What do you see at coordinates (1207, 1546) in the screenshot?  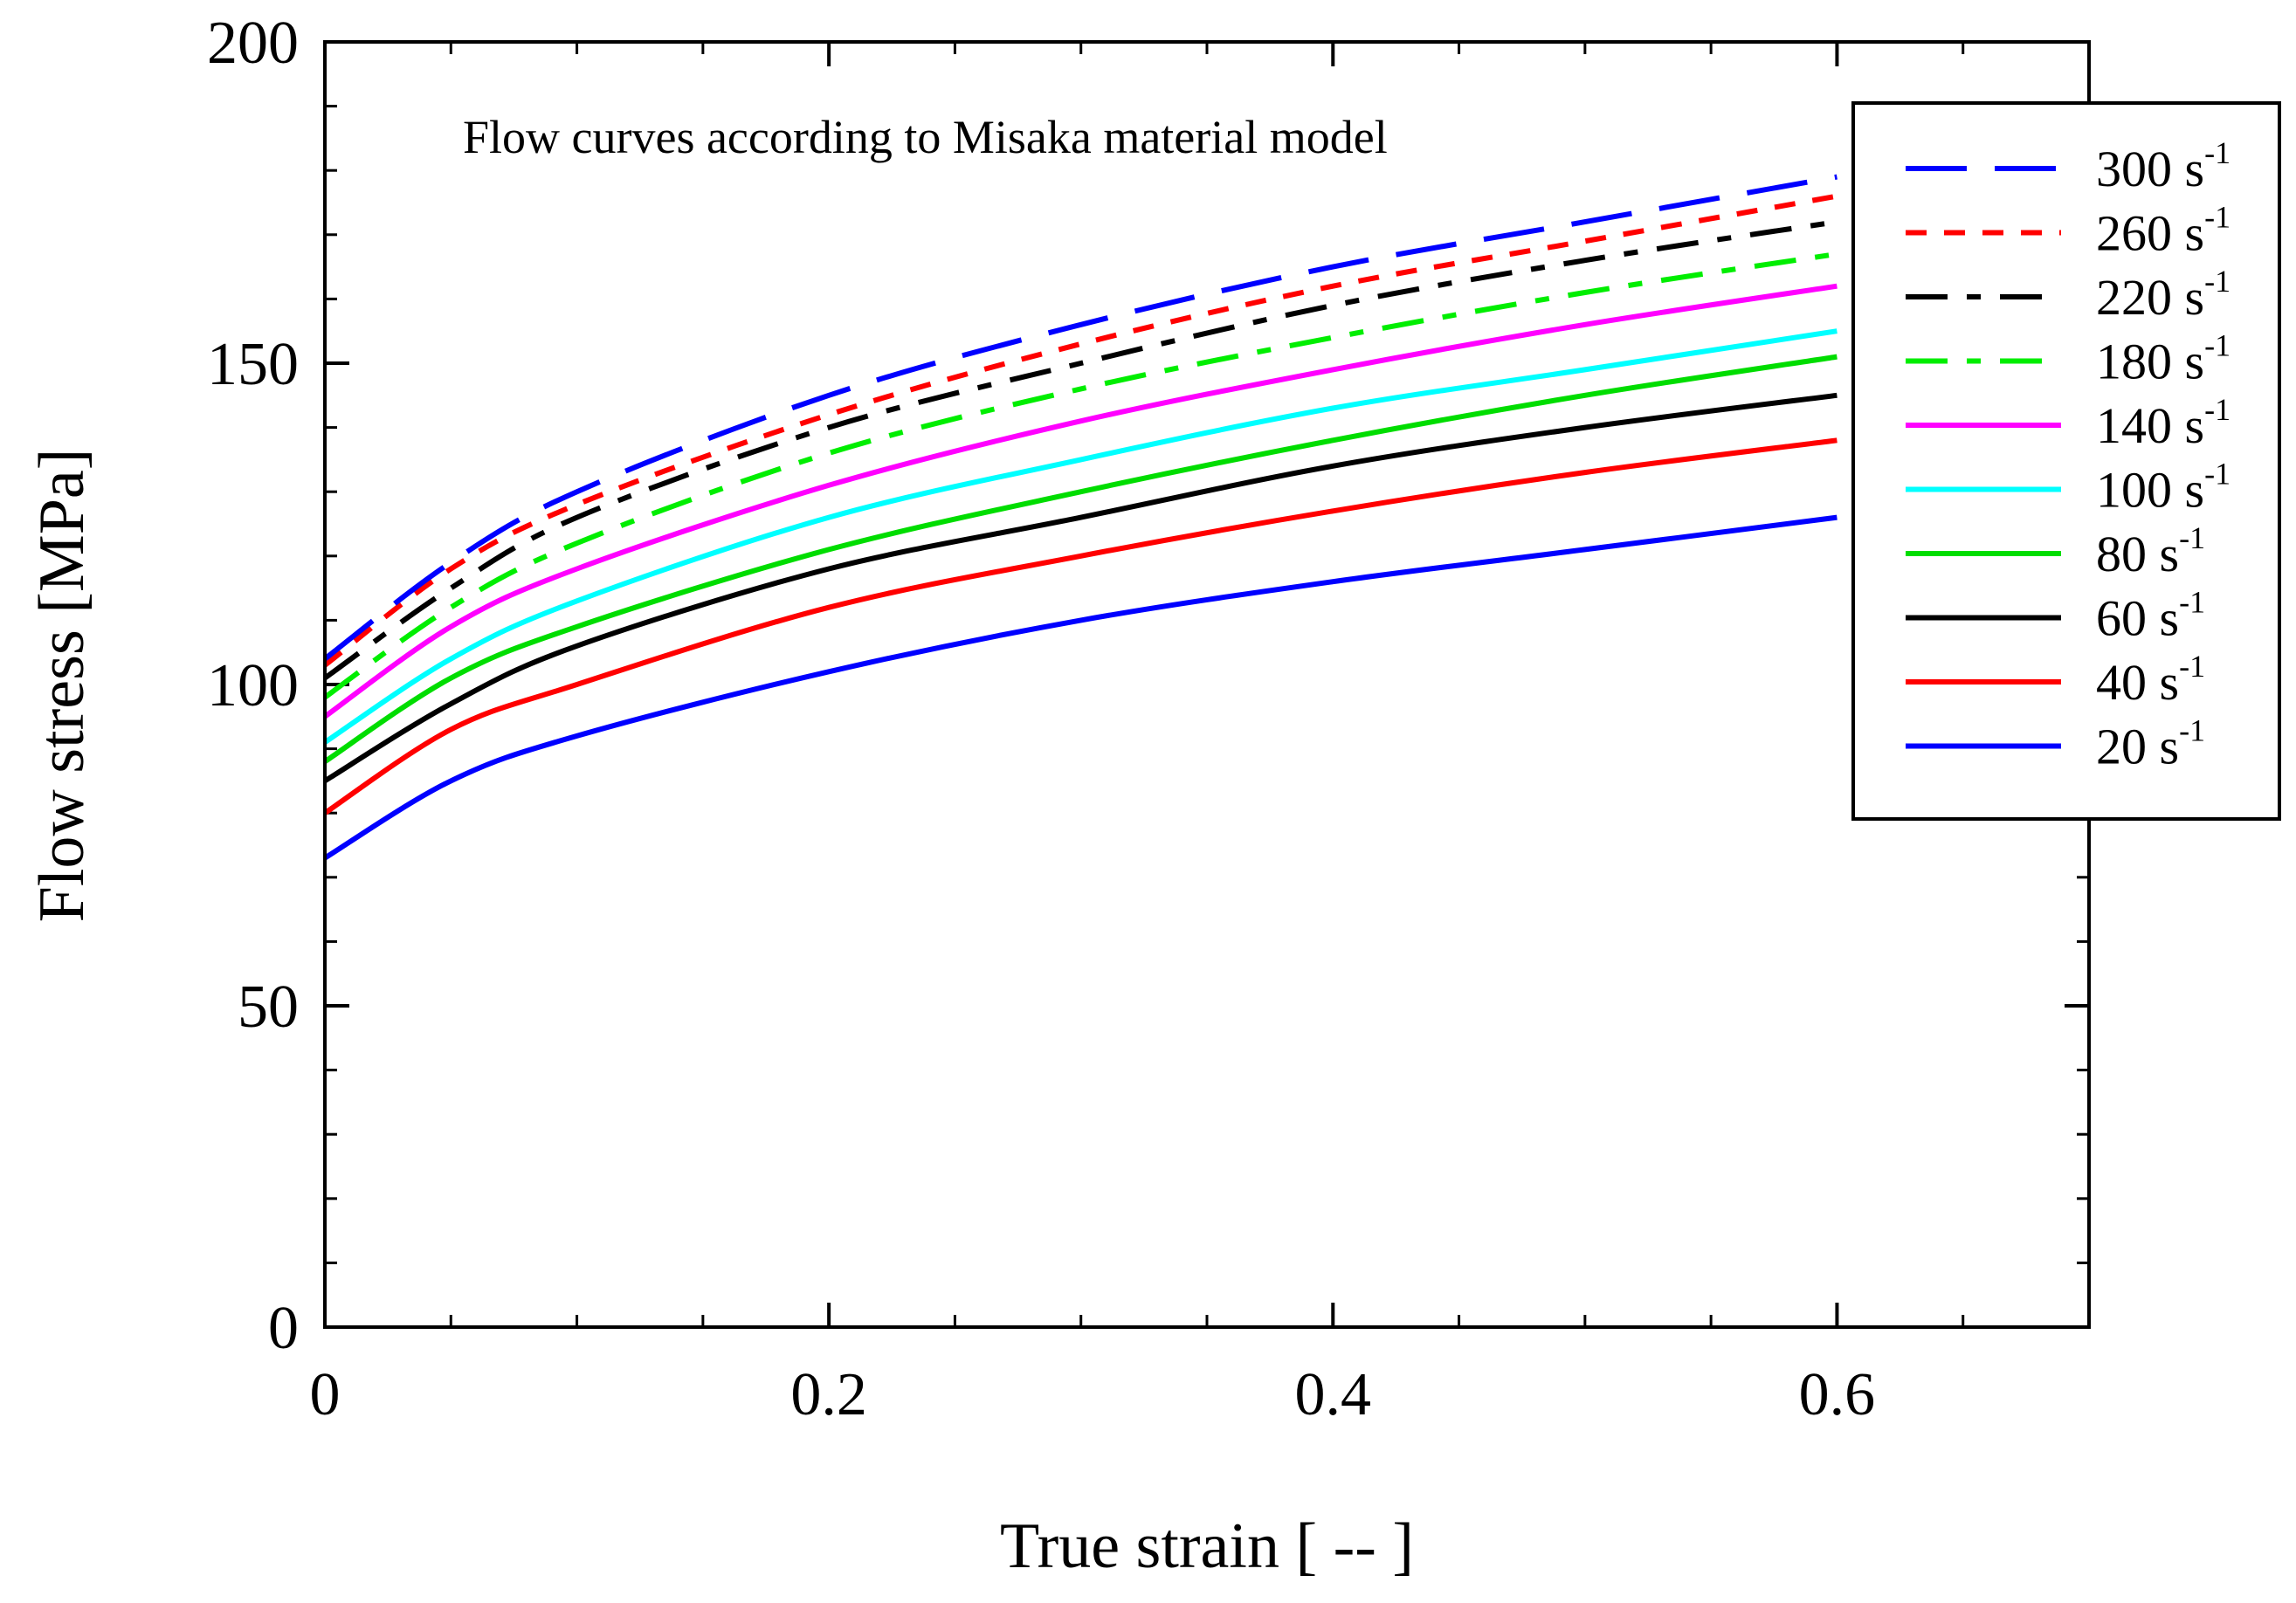 I see `x-axis-title: True strain [ -- ]` at bounding box center [1207, 1546].